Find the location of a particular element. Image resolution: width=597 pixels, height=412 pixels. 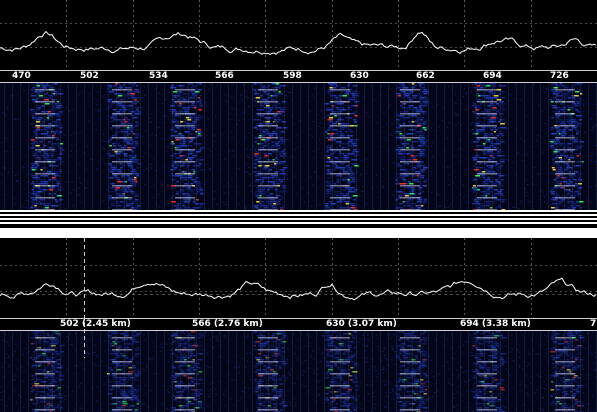

top-frequency-axis: 470 502 534 566 598 630 662 694 726 is located at coordinates (298, 76).